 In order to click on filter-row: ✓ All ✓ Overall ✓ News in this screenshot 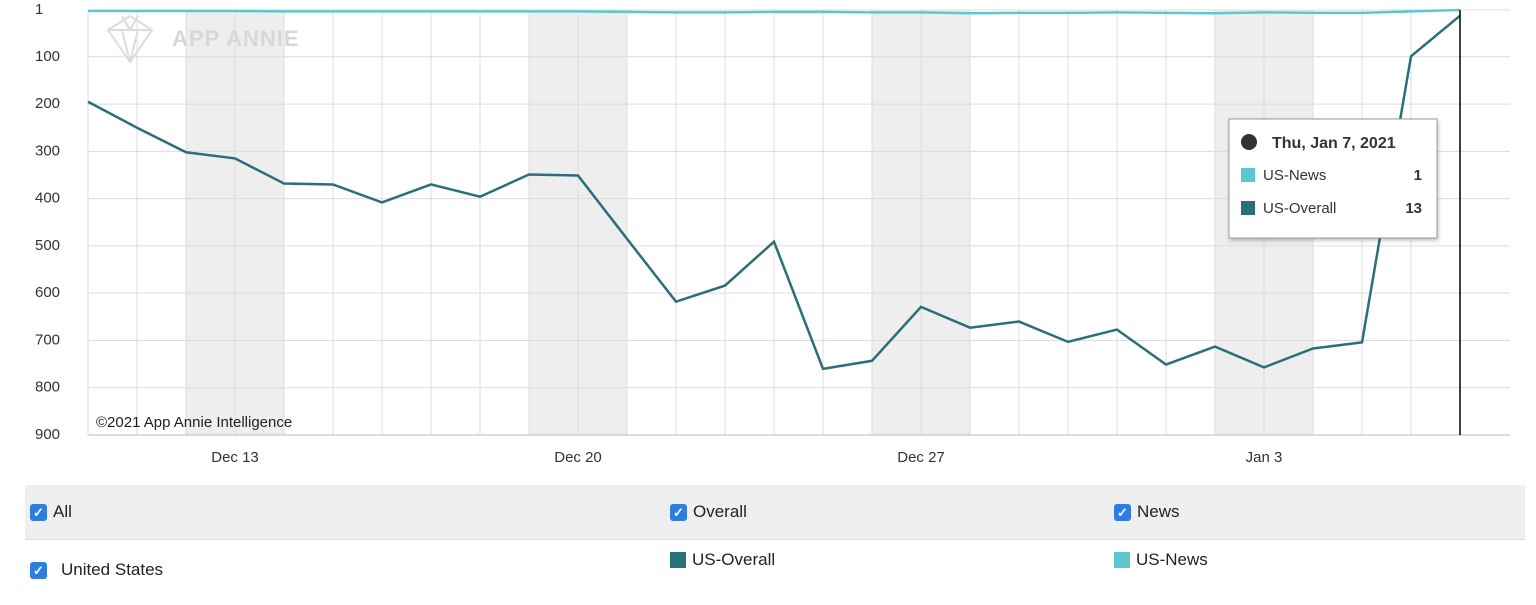, I will do `click(775, 512)`.